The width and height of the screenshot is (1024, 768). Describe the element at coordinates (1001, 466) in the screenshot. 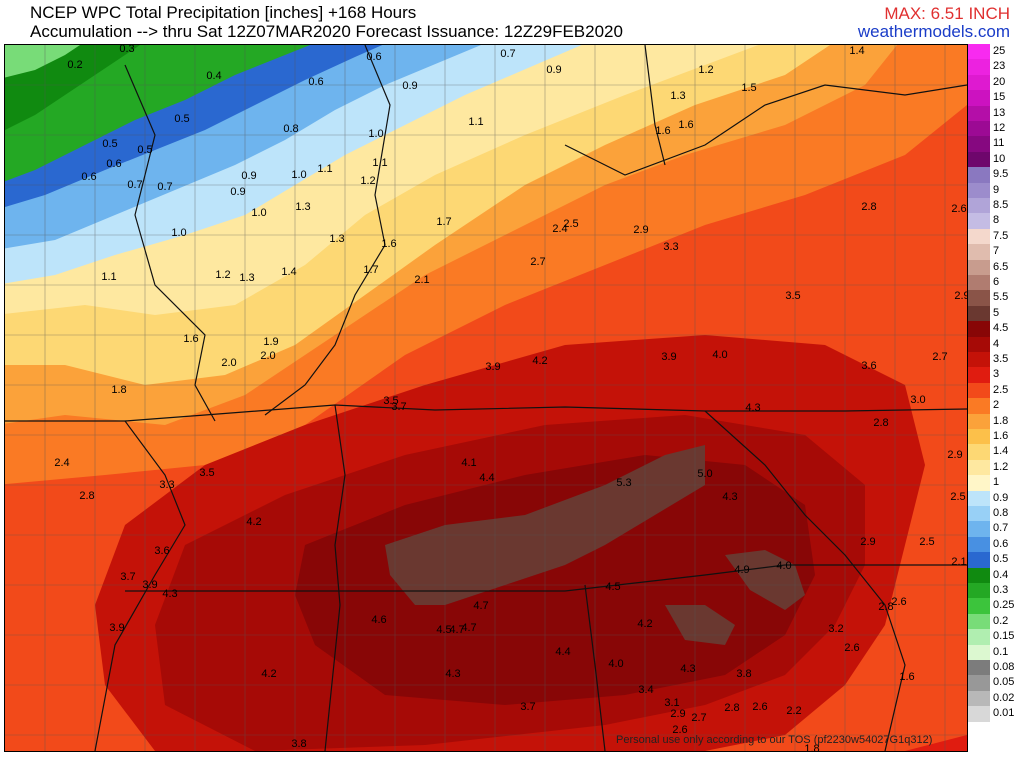

I see `colorbar-label: 1.2` at that location.